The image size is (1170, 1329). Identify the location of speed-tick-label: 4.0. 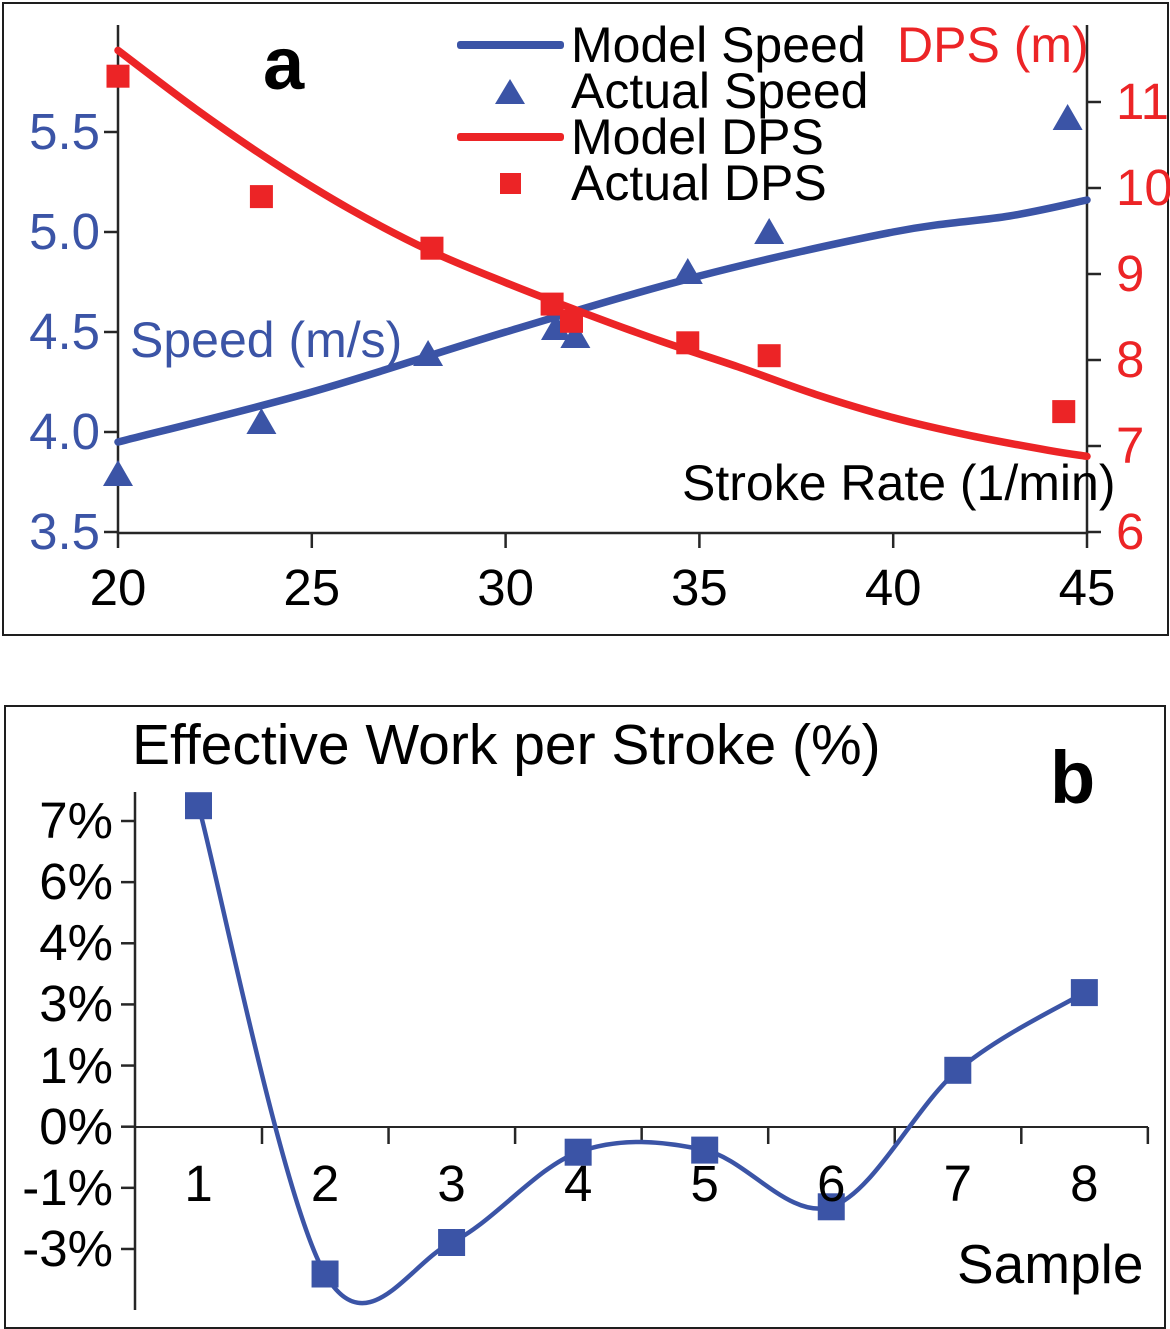
(64, 431).